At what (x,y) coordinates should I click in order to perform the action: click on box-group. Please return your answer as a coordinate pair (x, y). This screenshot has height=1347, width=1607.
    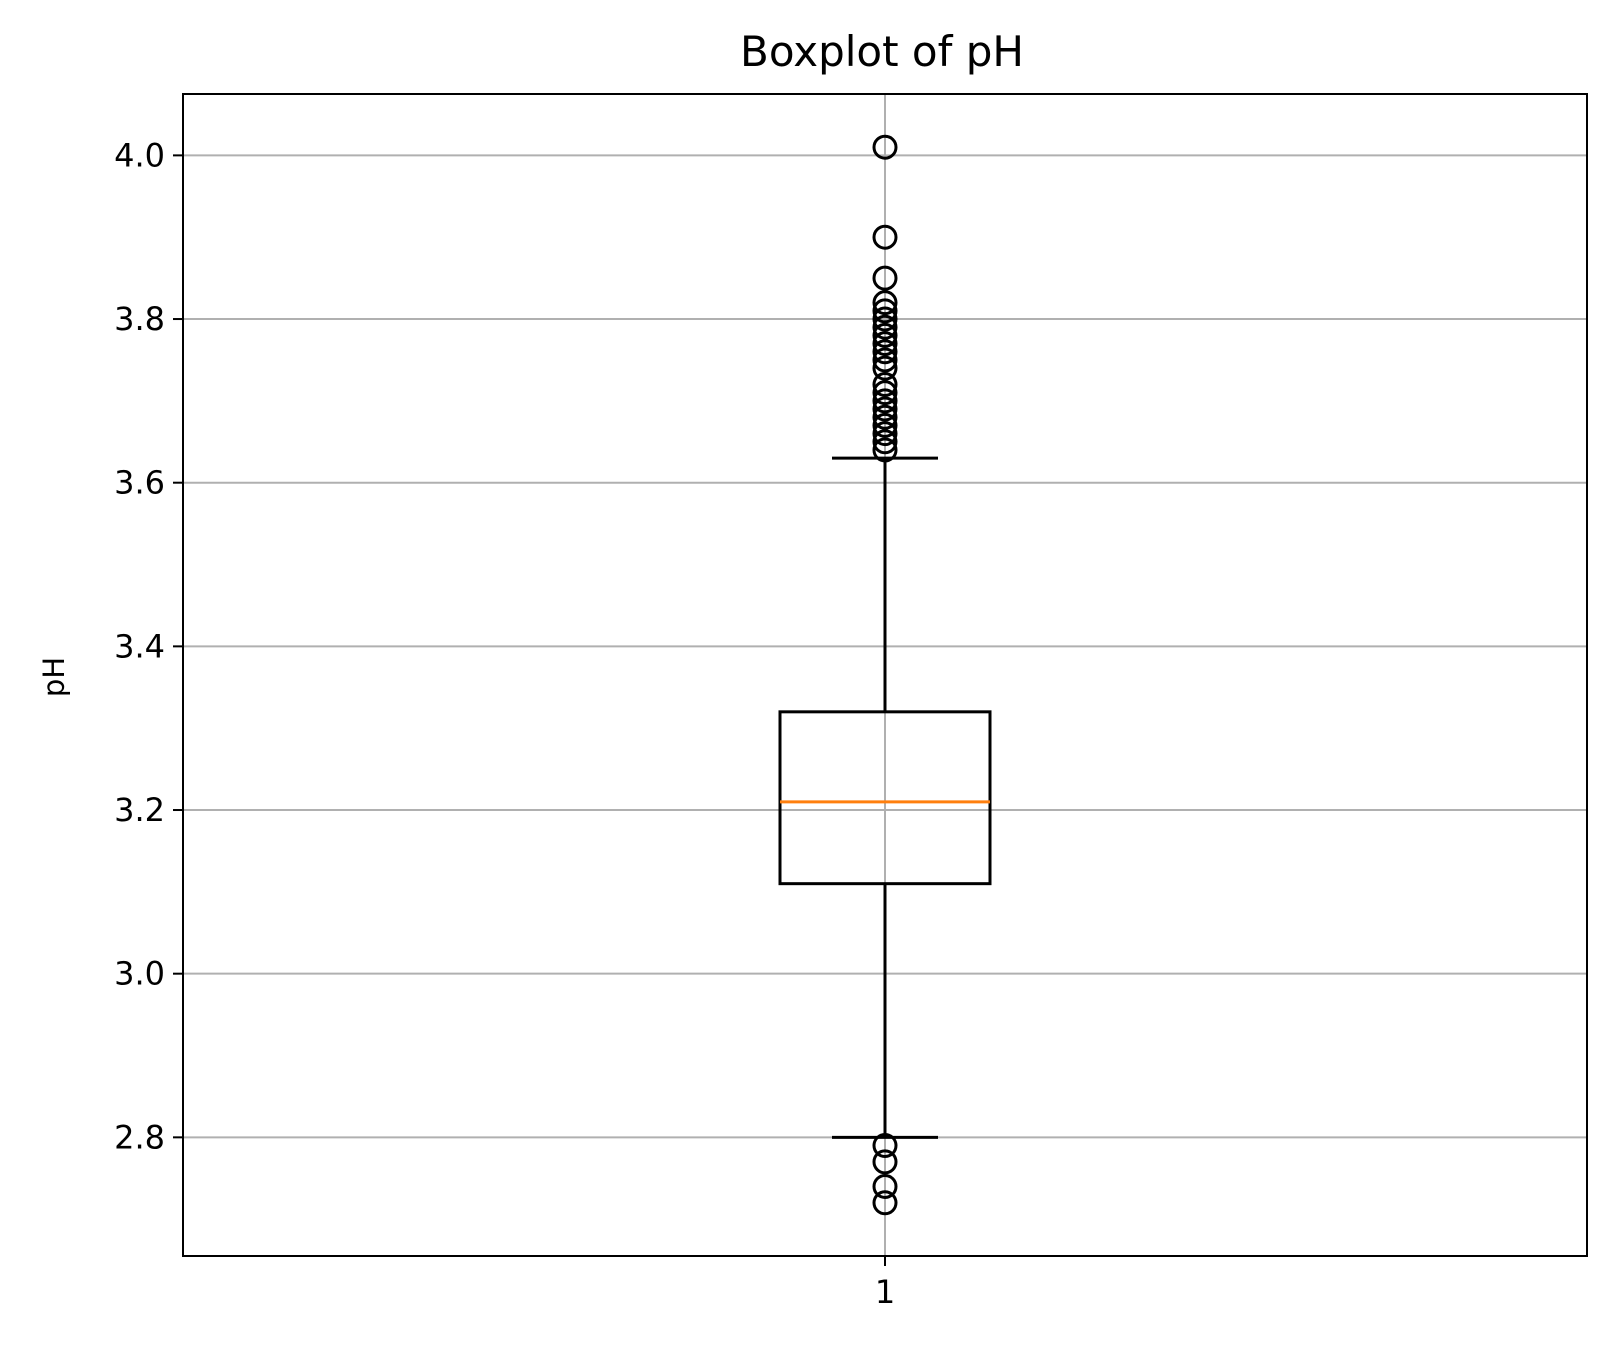
    Looking at the image, I should click on (885, 675).